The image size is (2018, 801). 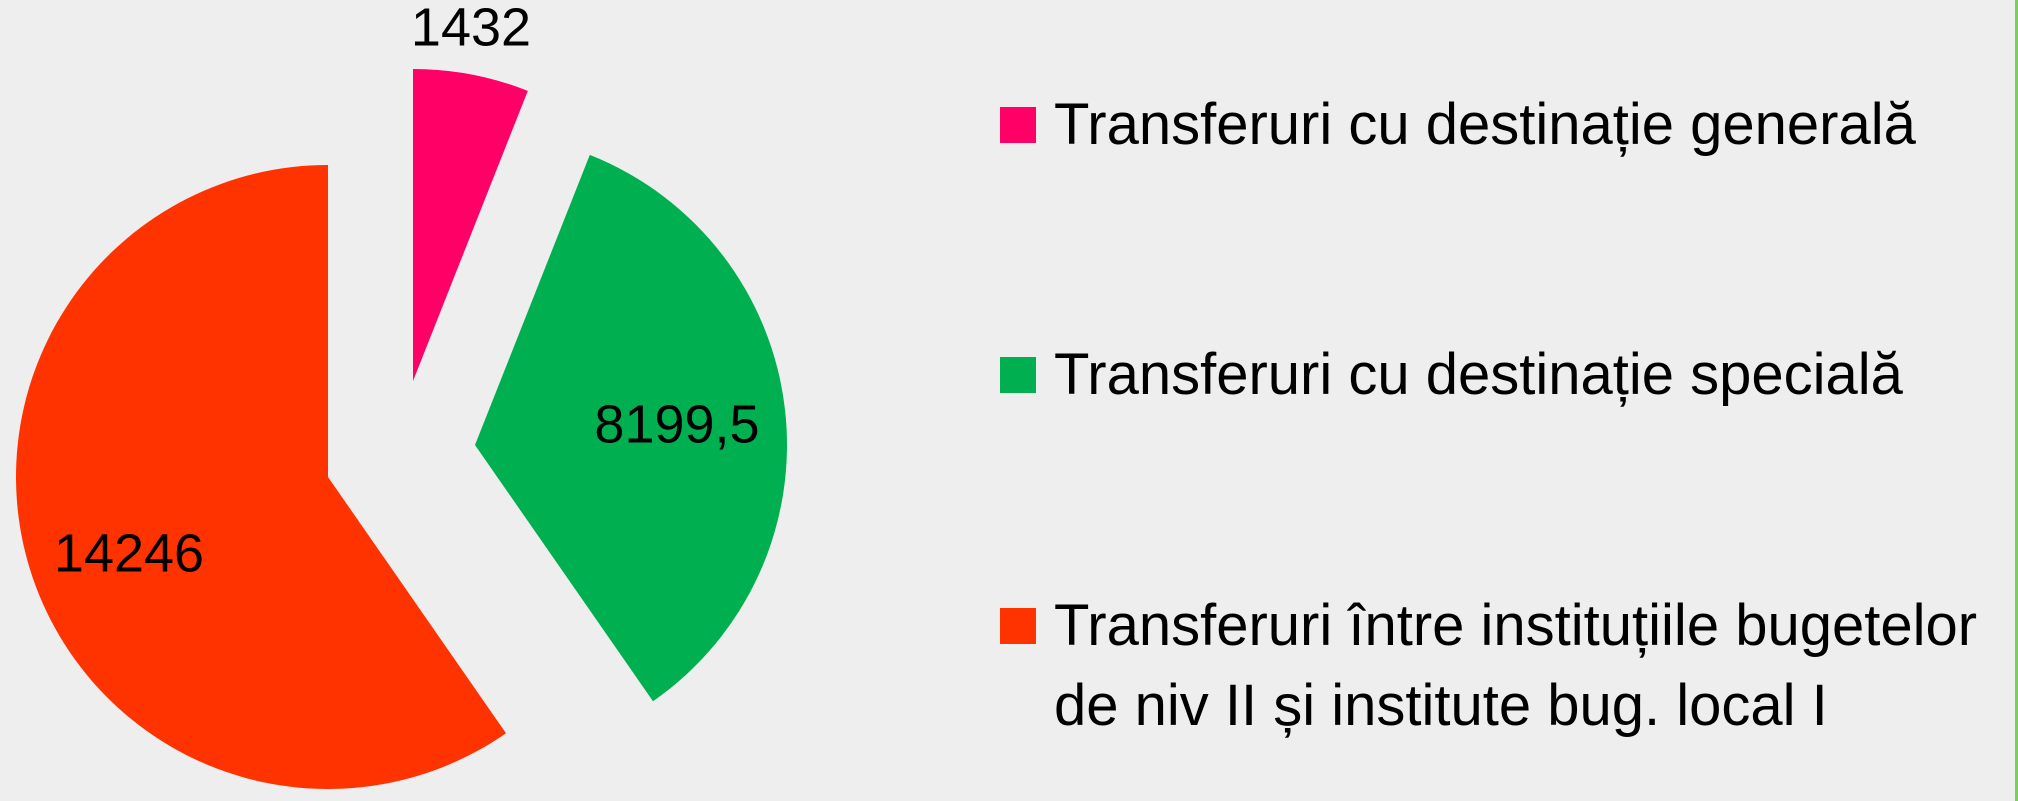 I want to click on legend-label: Transferuri cu destinație specială, so click(x=1478, y=374).